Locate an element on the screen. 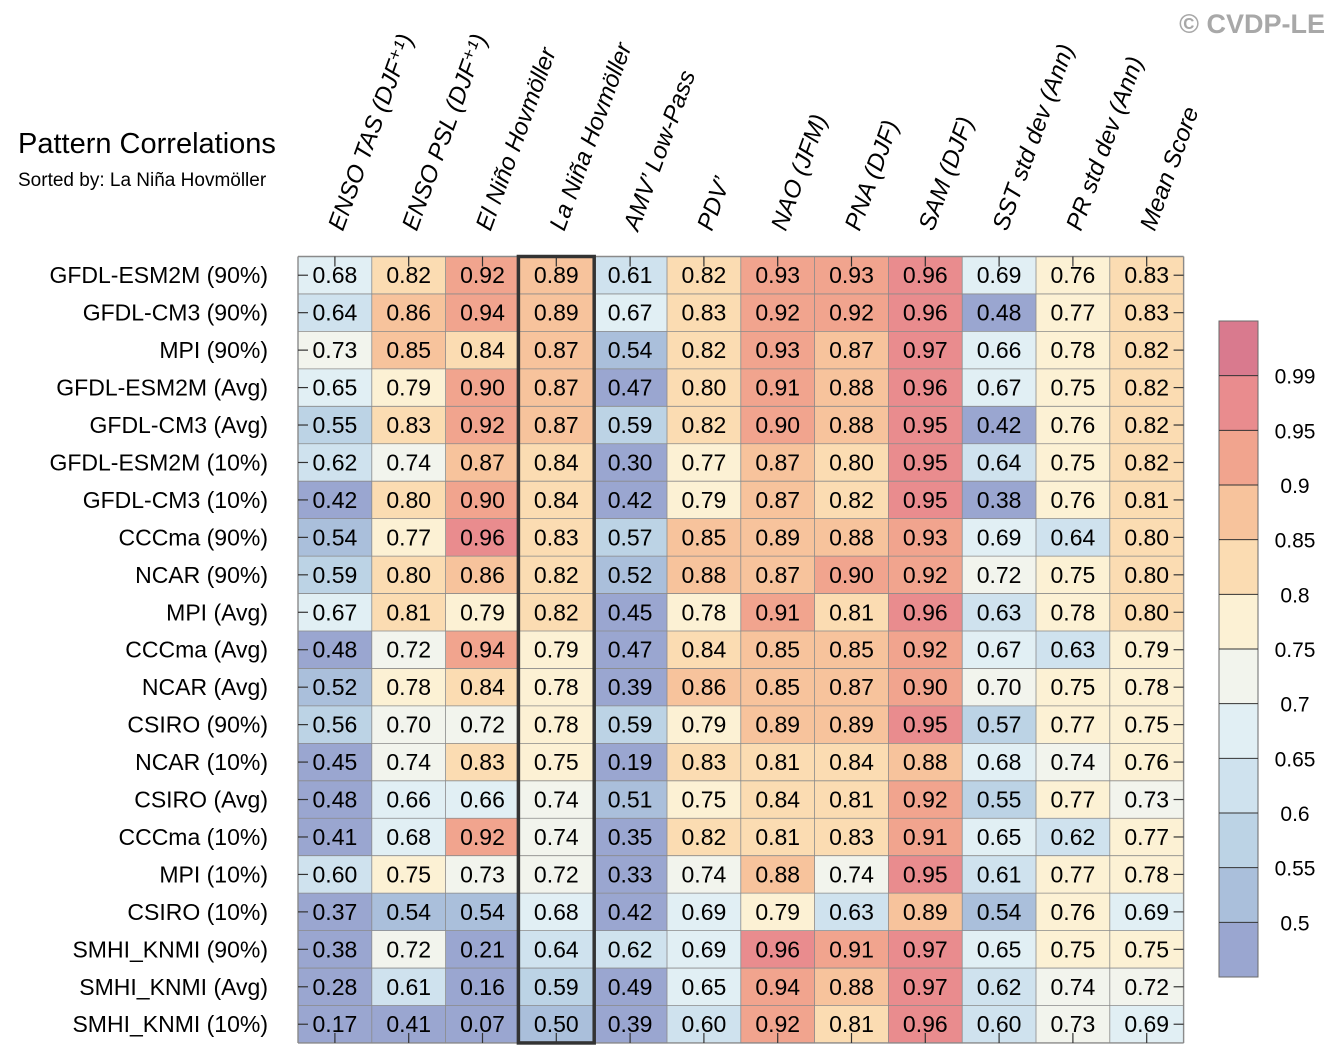  cell-value-label: 0.76 is located at coordinates (1073, 912).